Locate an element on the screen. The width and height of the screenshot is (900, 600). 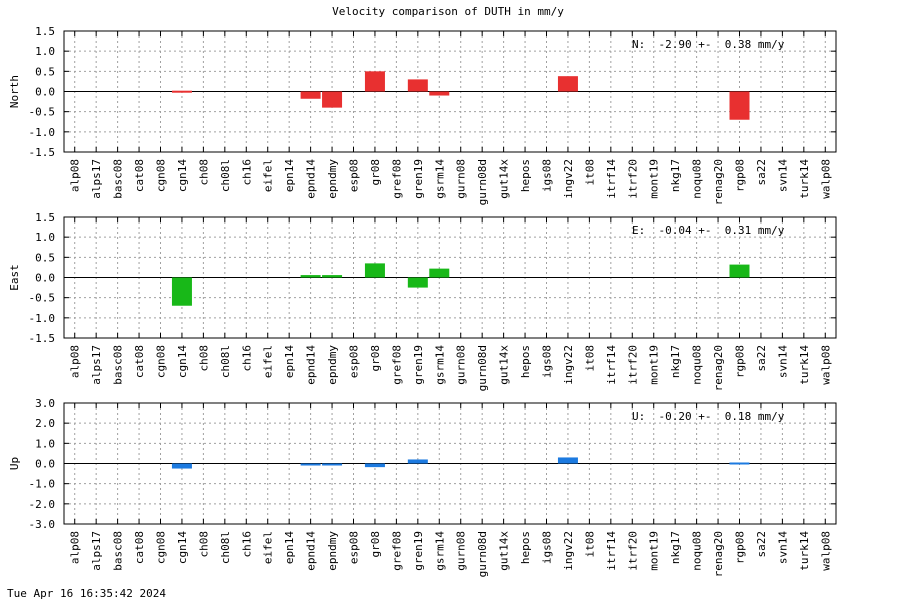
x-tick-label: gut14x is located at coordinates (504, 179).